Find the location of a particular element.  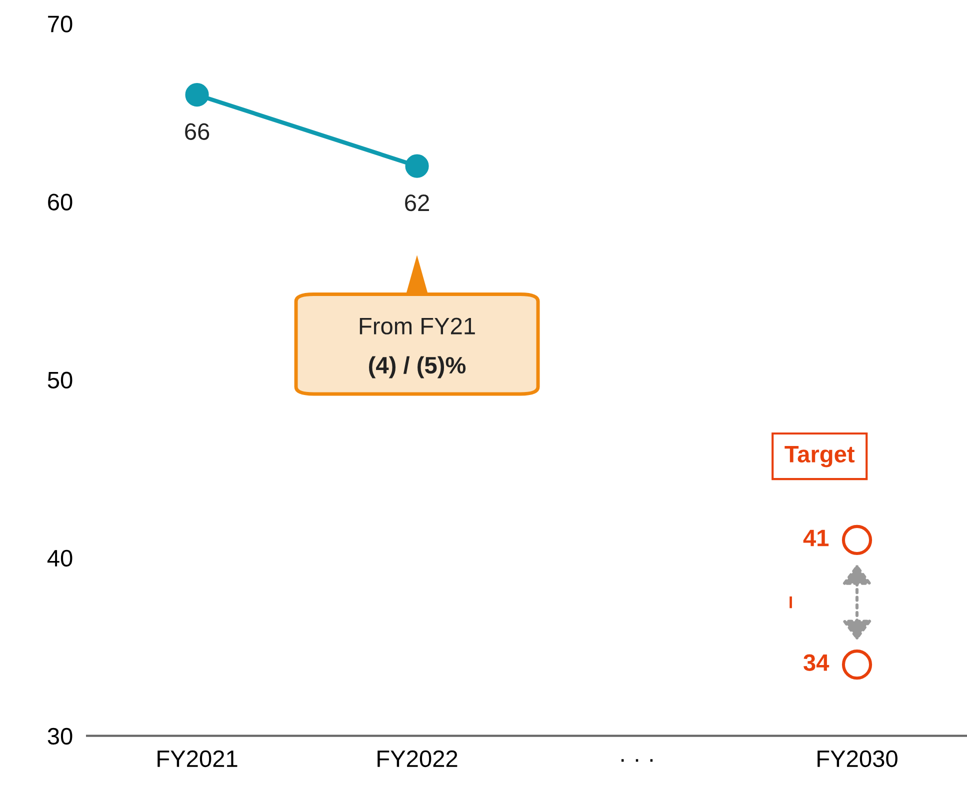

x-tick-label: FY2022 is located at coordinates (418, 759).